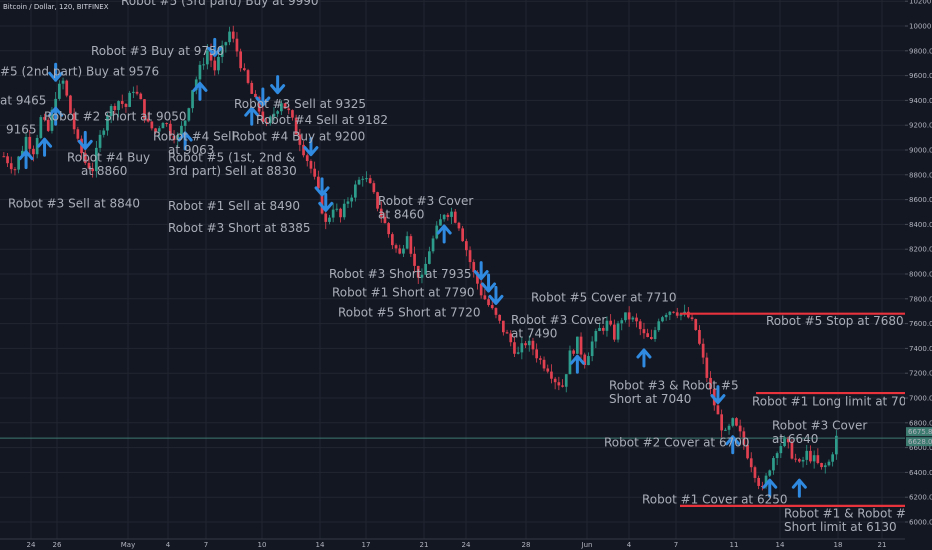  I want to click on time-tick-label-6: 14, so click(320, 545).